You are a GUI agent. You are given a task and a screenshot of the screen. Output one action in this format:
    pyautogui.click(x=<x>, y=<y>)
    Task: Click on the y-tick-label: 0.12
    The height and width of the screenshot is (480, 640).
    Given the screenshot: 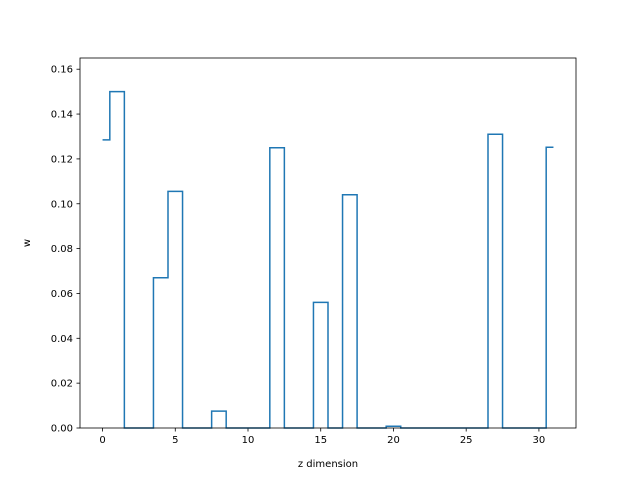 What is the action you would take?
    pyautogui.click(x=62, y=159)
    